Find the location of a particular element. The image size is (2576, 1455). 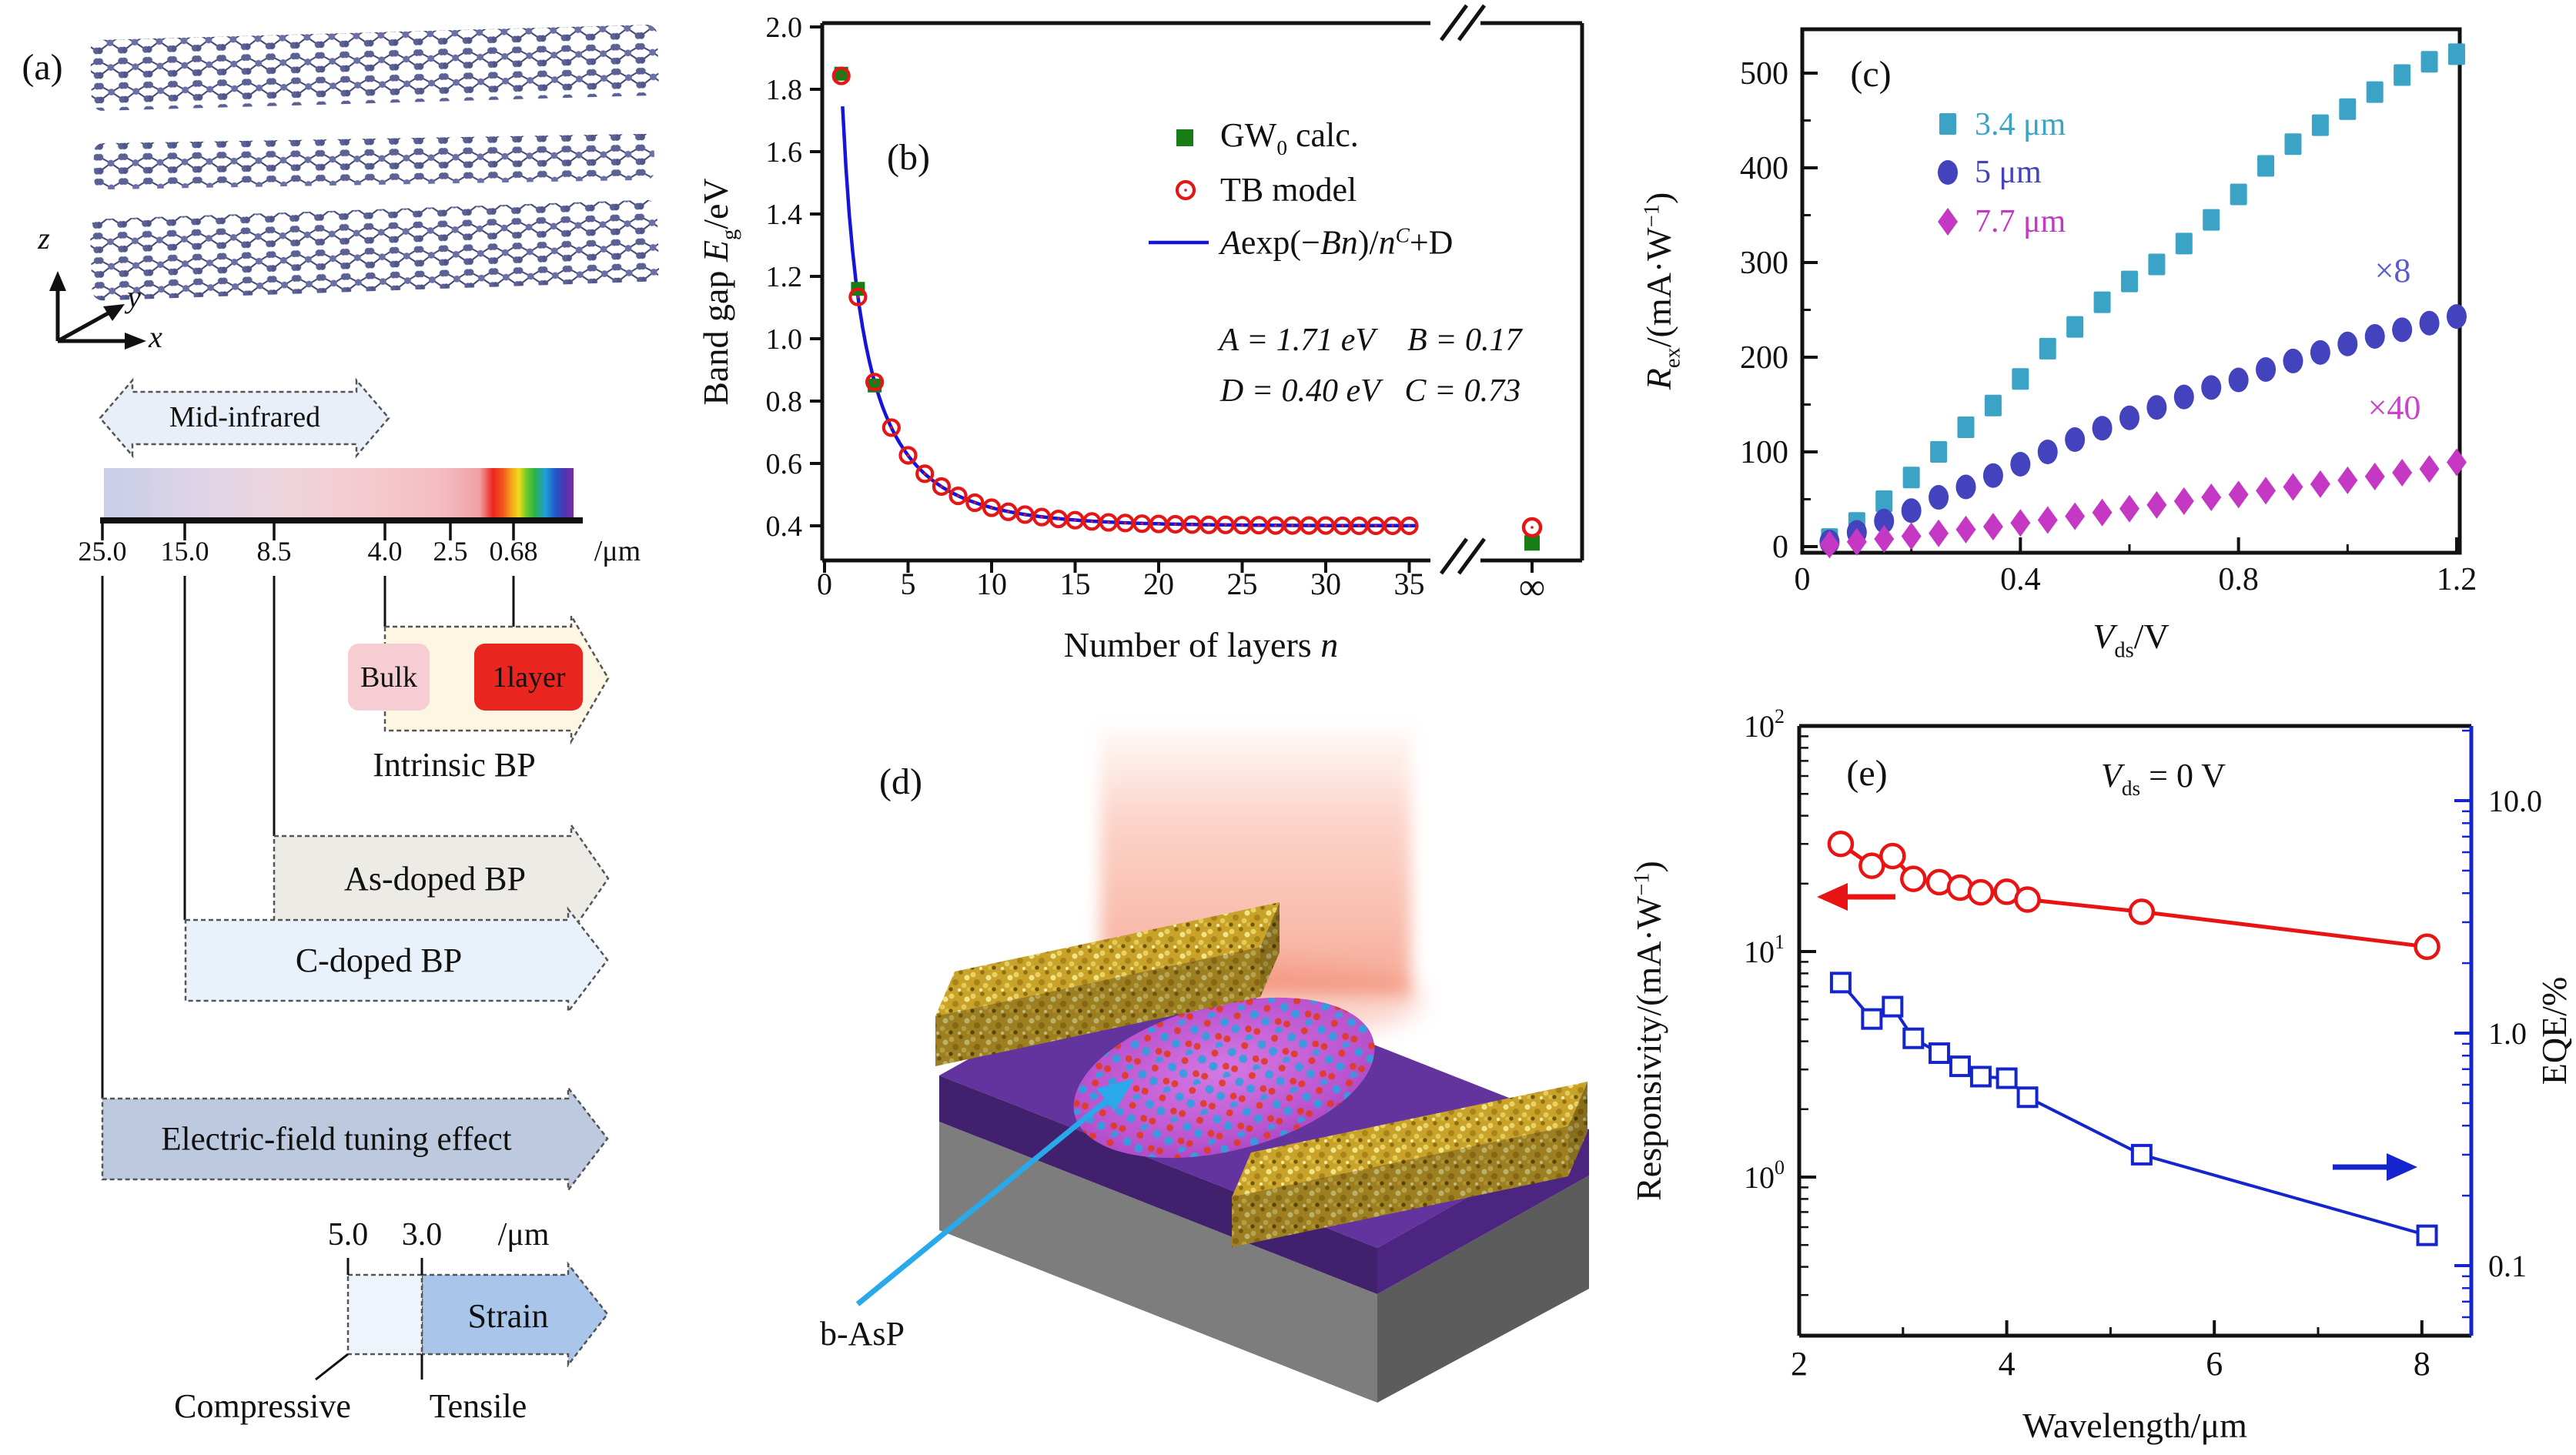

spectrum-bar is located at coordinates (339, 493).